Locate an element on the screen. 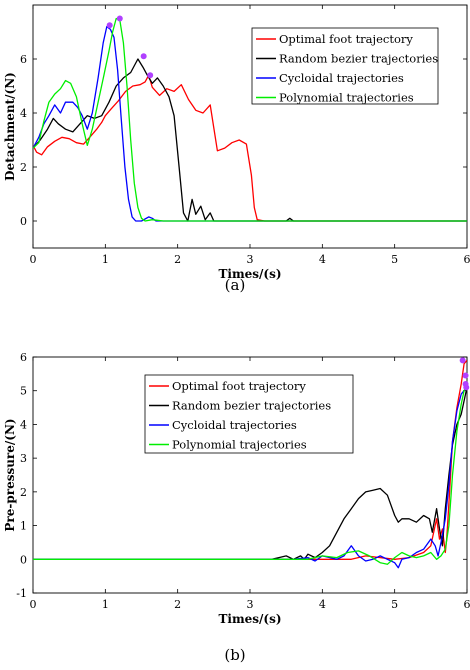  y-tick-label: -1 is located at coordinates (21, 593).